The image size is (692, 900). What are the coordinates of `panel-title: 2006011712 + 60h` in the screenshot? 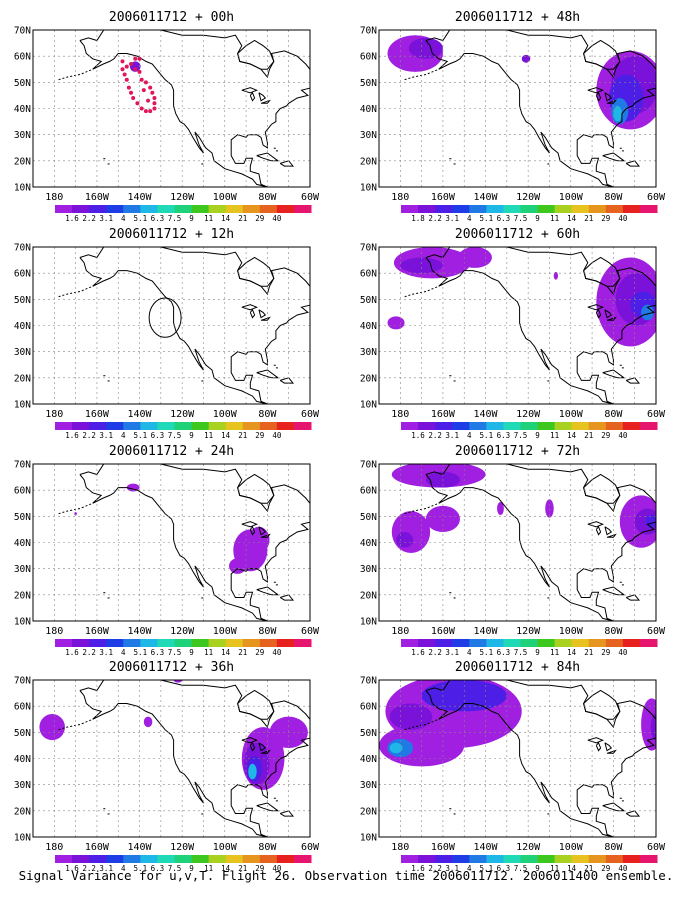 It's located at (517, 234).